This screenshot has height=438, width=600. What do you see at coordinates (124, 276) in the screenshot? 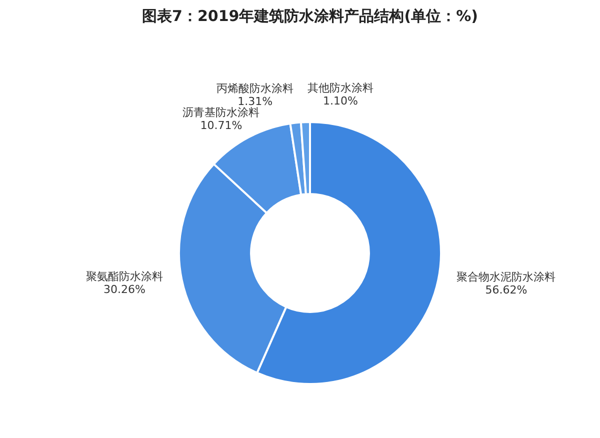
I see `slice-label: 聚氨酯防水涂料` at bounding box center [124, 276].